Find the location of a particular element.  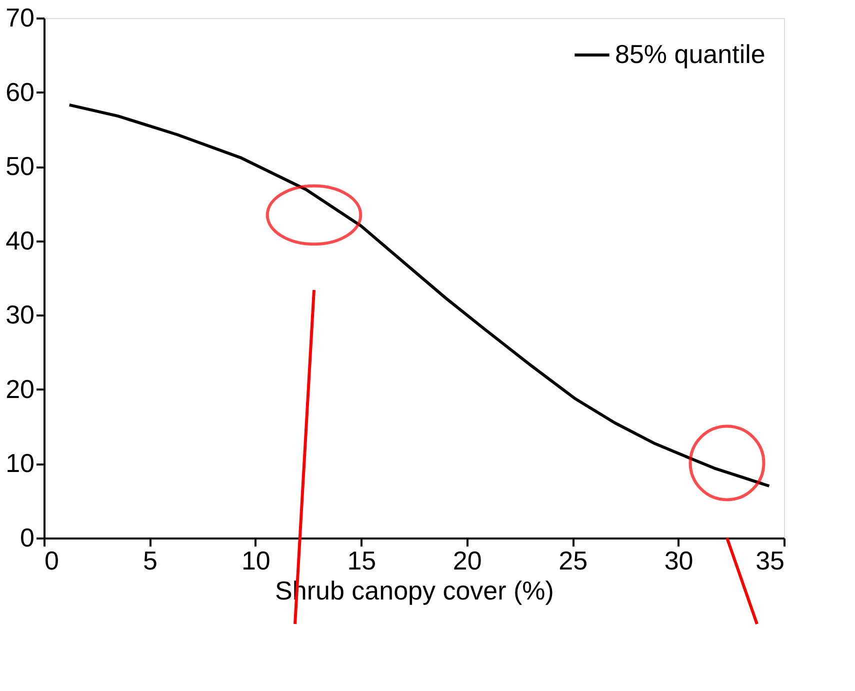

y-tick-label: 30 is located at coordinates (20, 315).